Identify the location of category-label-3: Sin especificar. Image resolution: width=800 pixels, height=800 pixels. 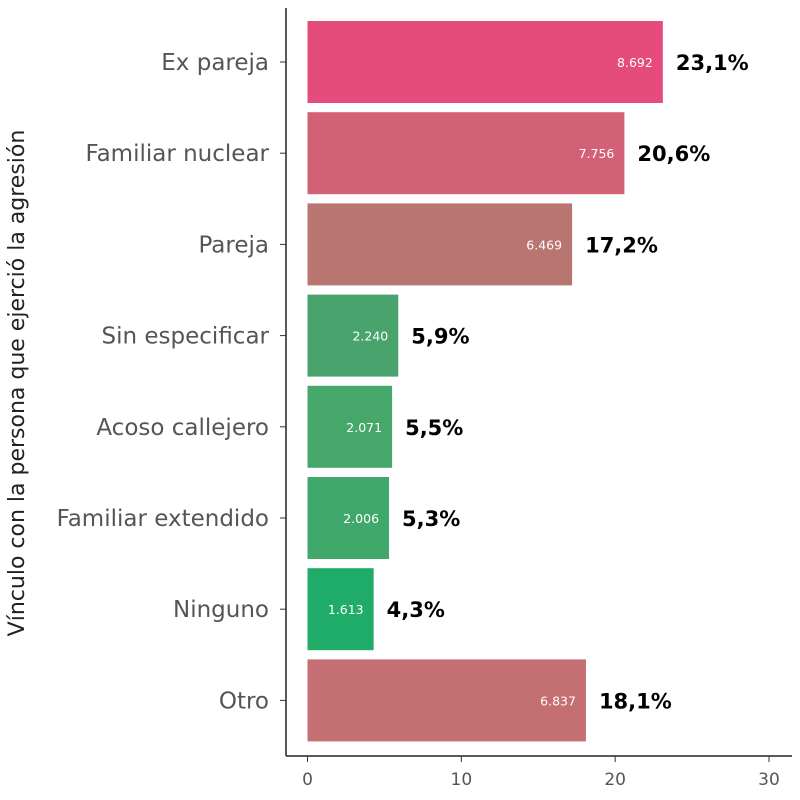
(186, 337).